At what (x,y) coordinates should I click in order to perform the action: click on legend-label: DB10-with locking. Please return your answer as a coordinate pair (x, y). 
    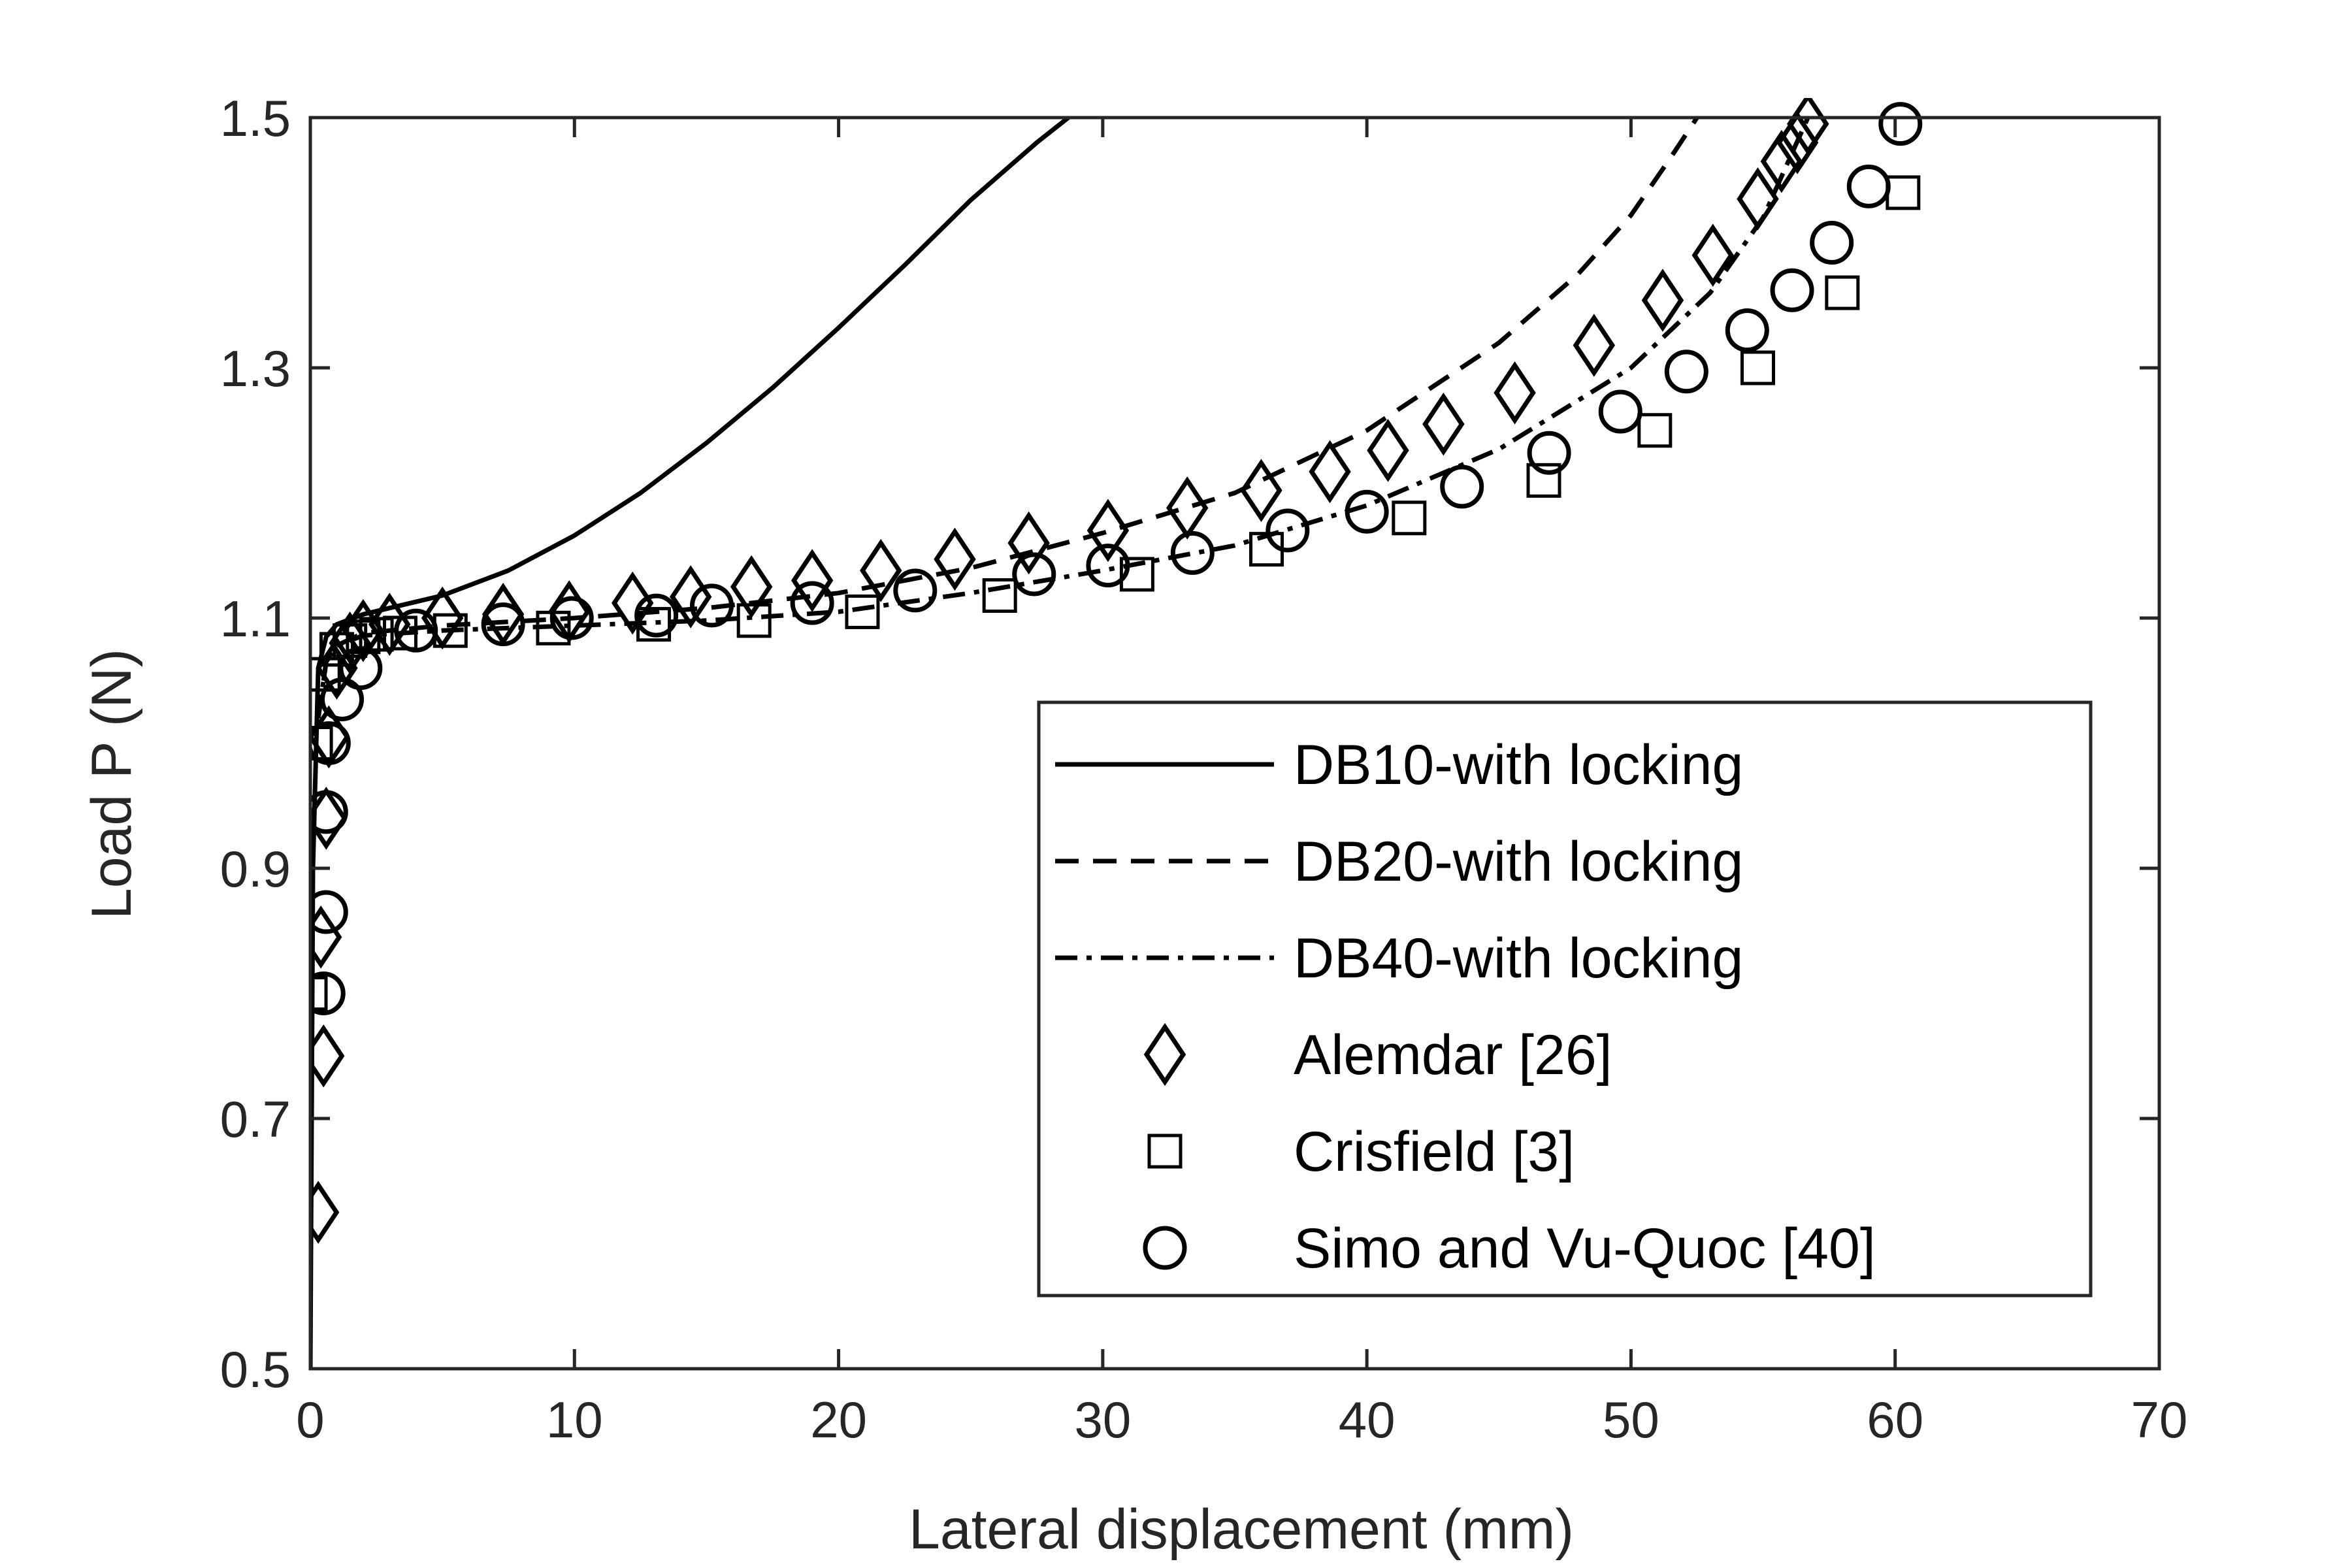
    Looking at the image, I should click on (1518, 765).